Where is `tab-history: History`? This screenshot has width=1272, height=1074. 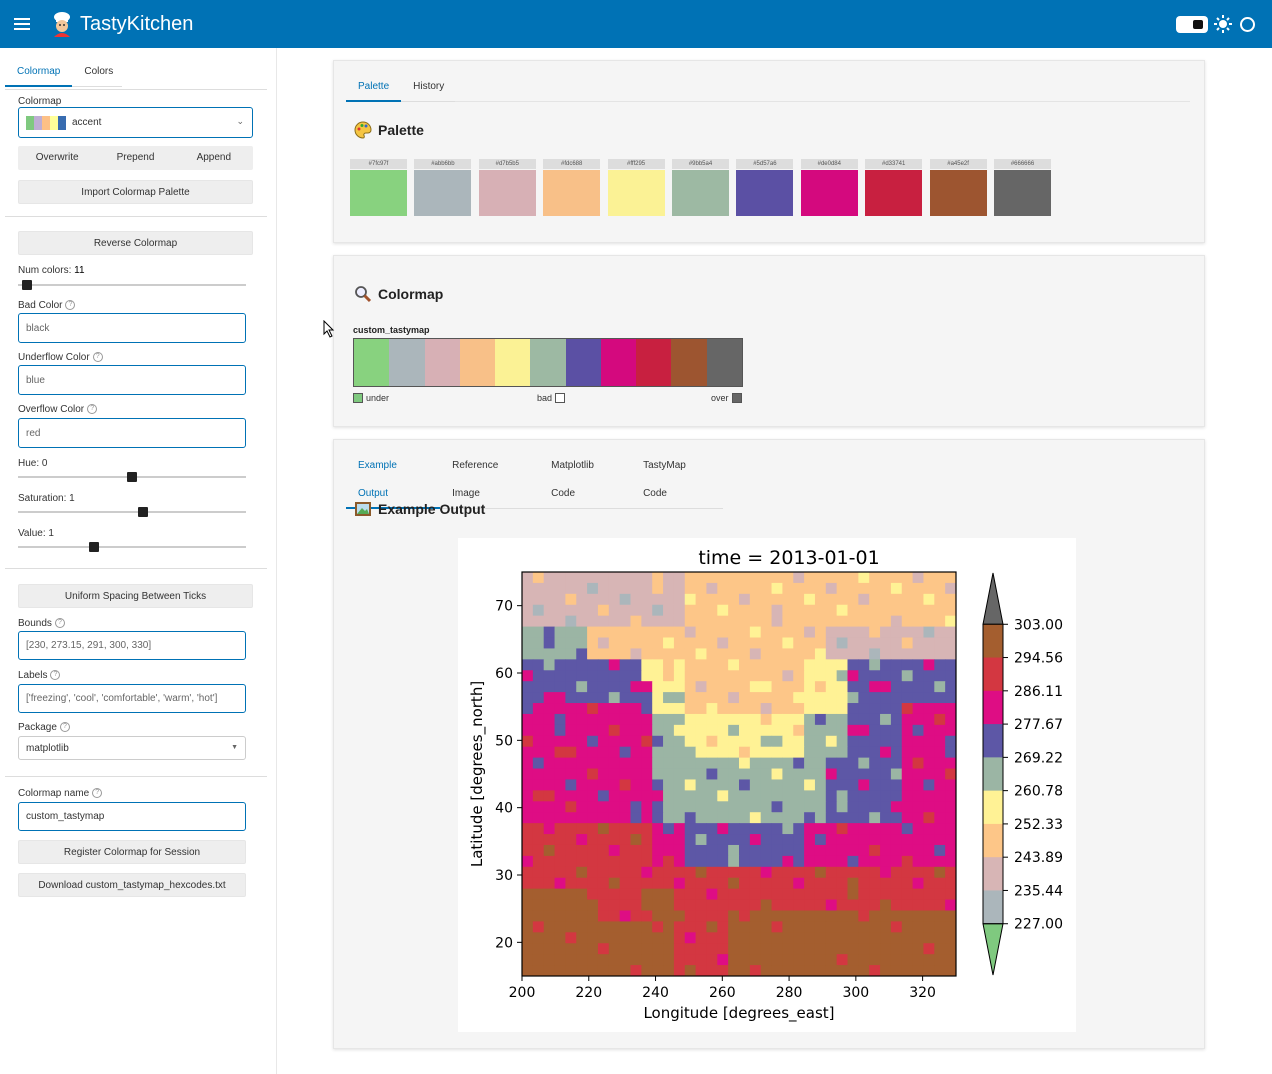
tab-history: History is located at coordinates (429, 86).